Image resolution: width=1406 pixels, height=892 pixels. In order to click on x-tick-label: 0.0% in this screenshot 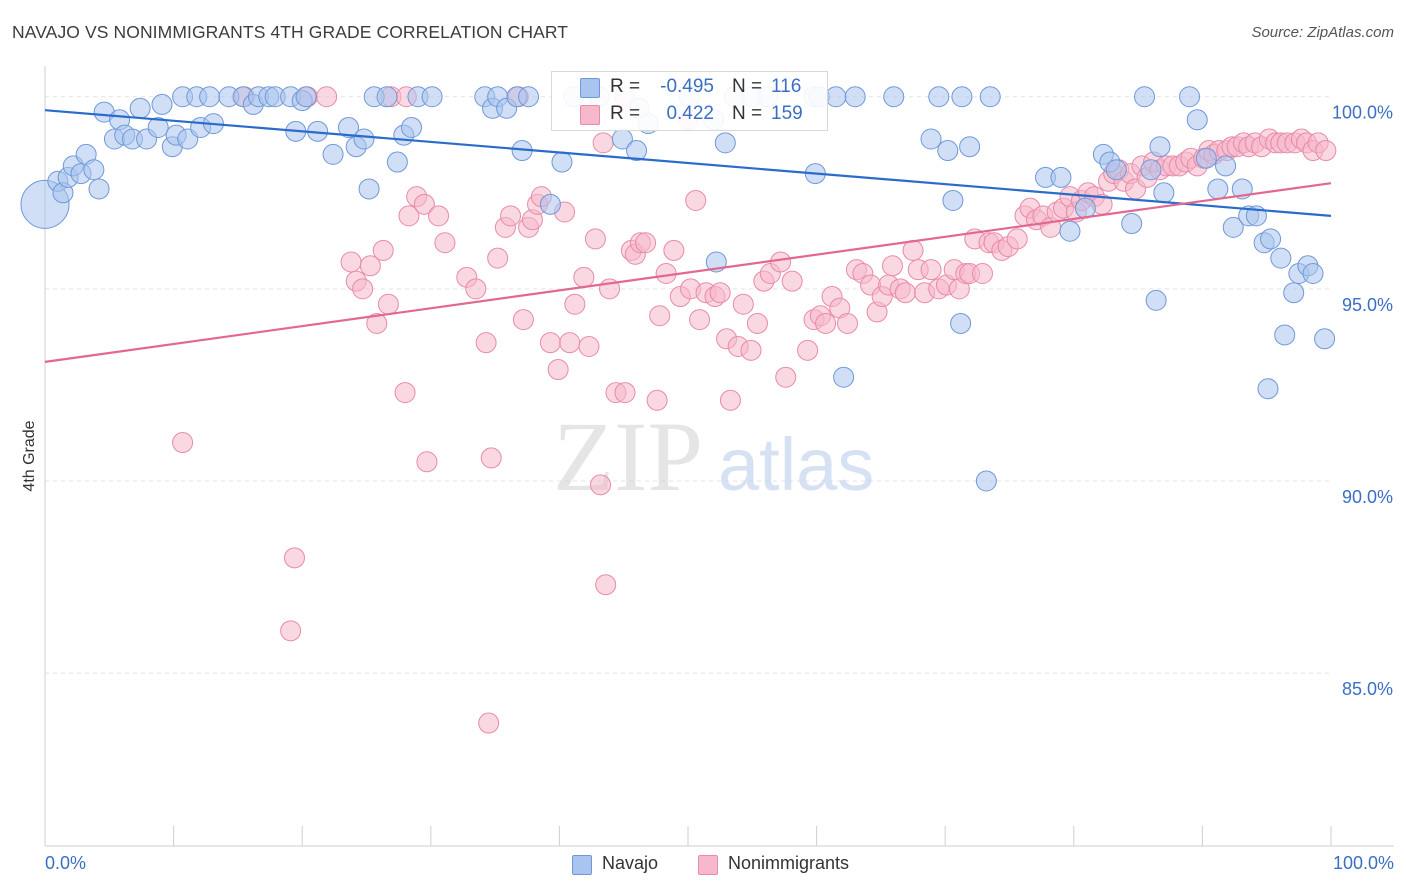, I will do `click(65, 863)`.